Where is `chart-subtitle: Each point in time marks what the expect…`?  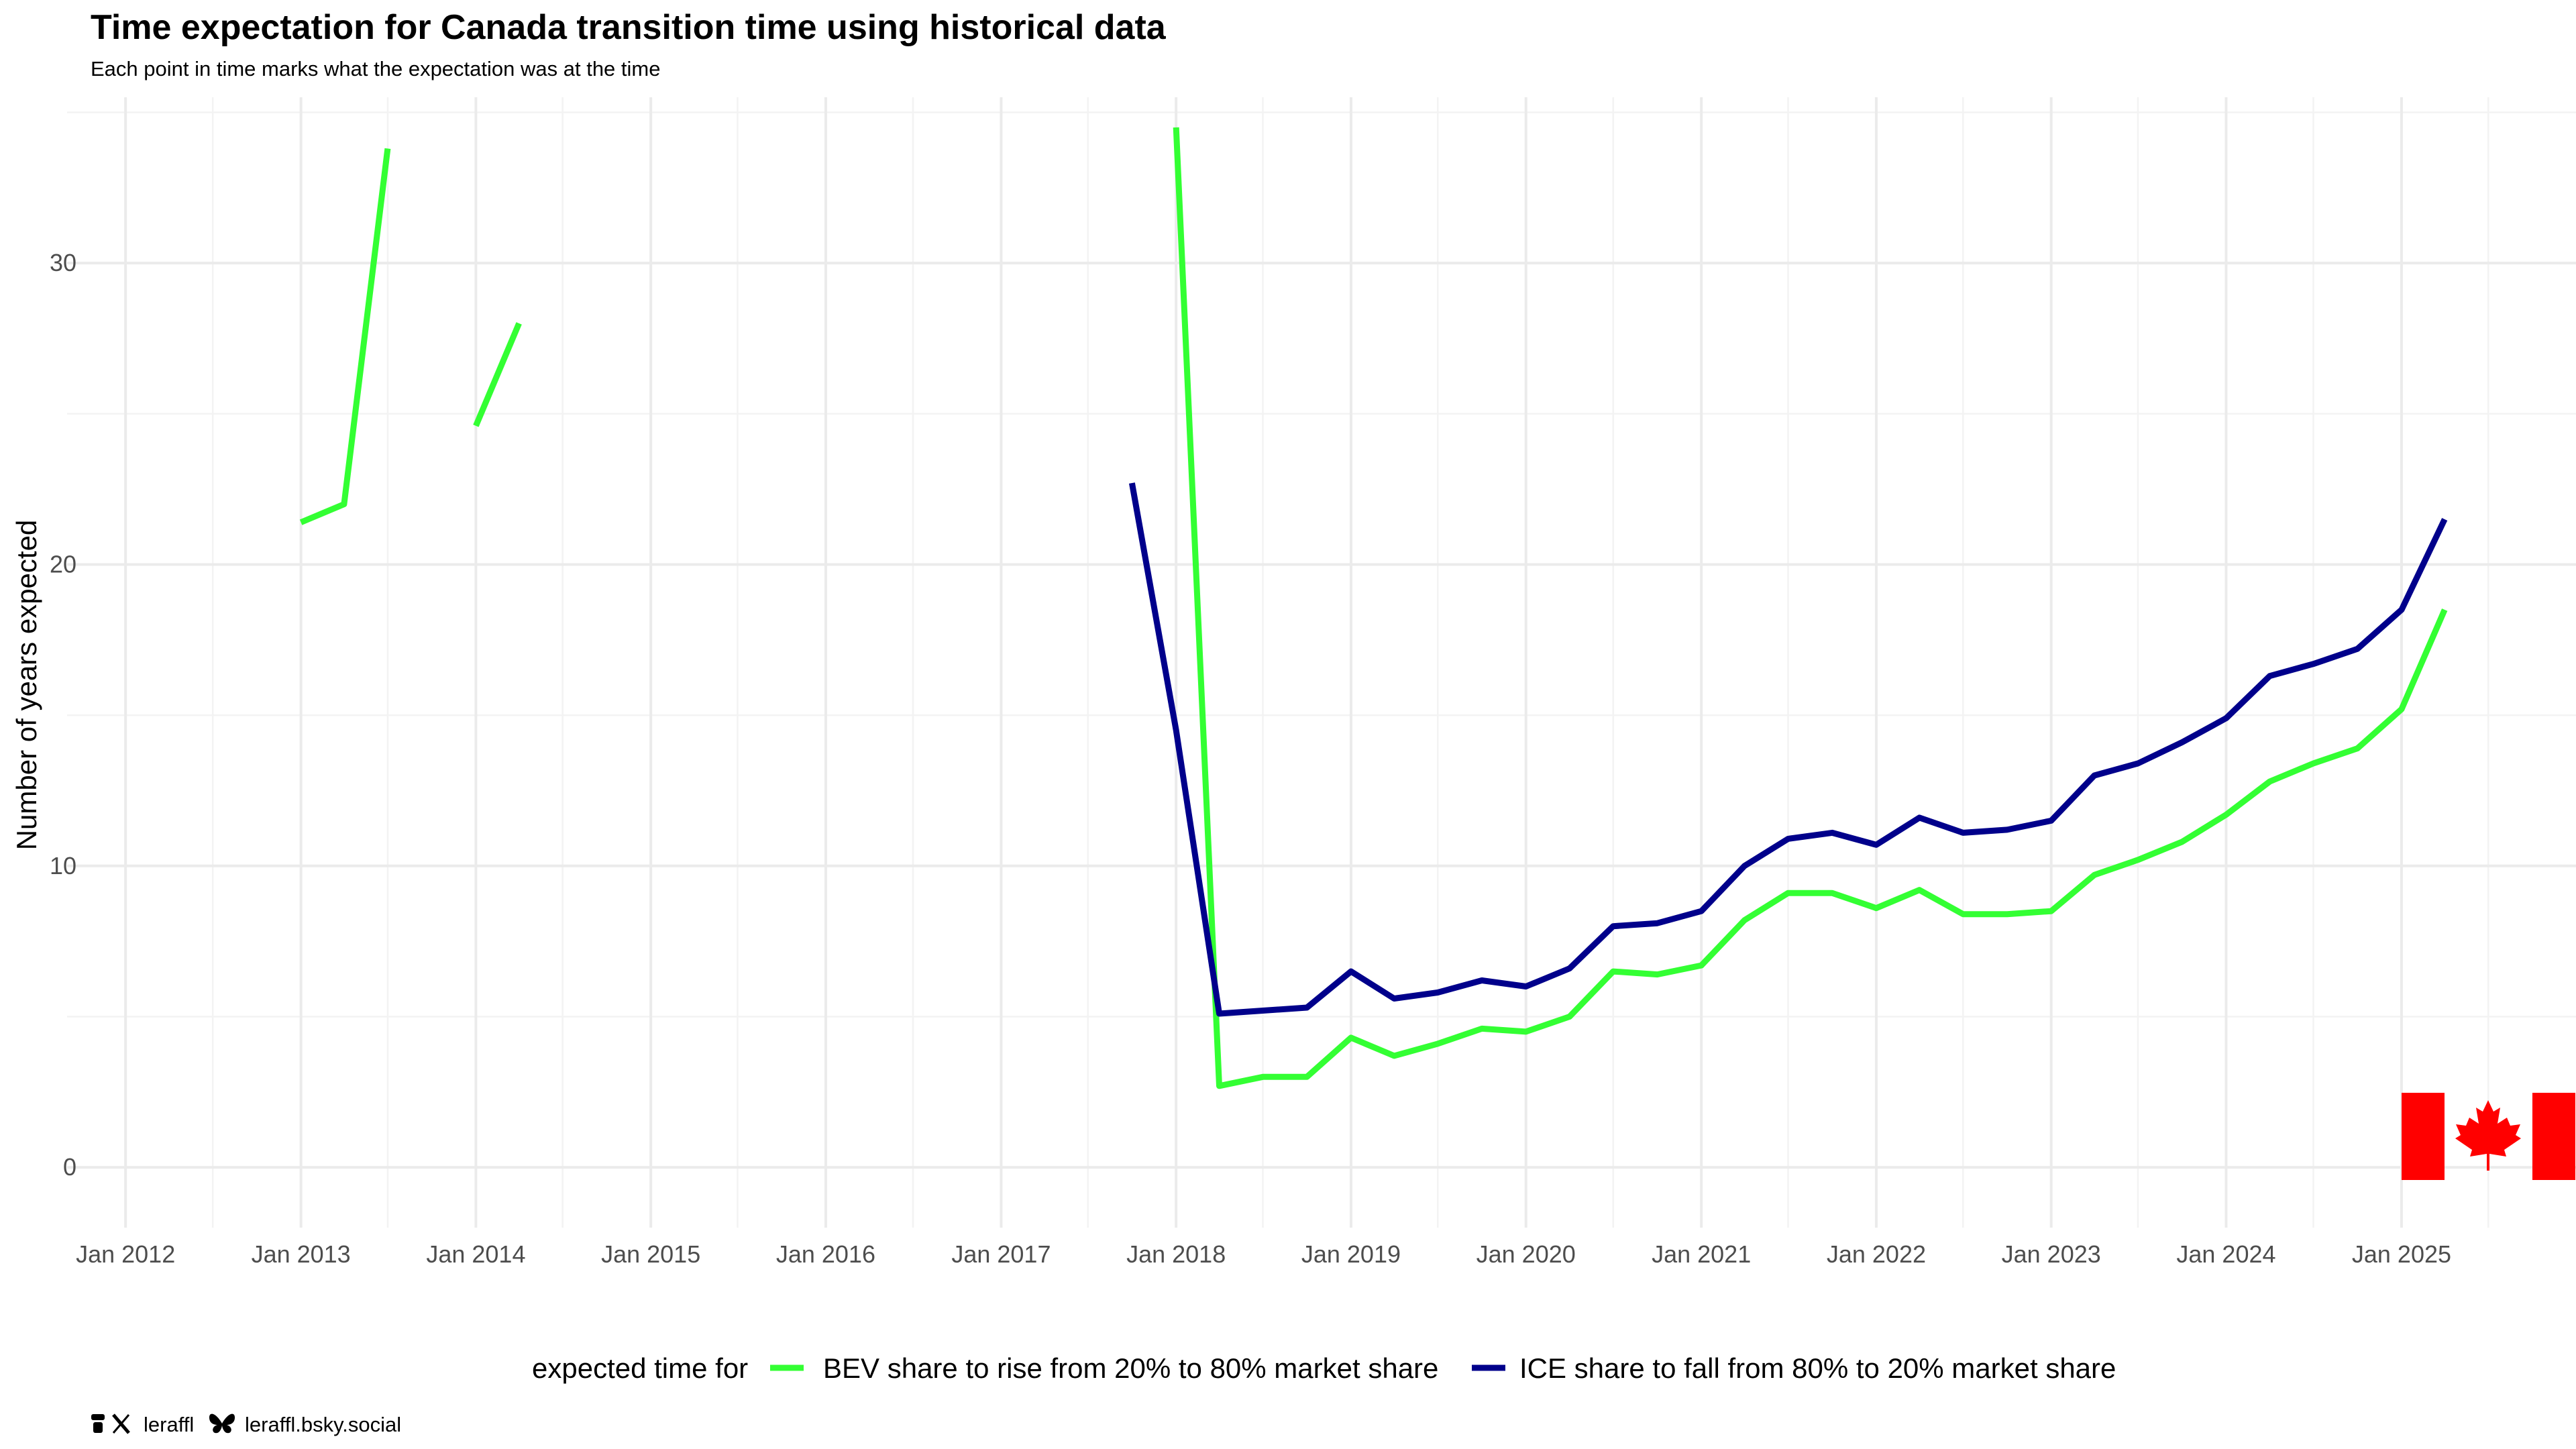 chart-subtitle: Each point in time marks what the expect… is located at coordinates (375, 68).